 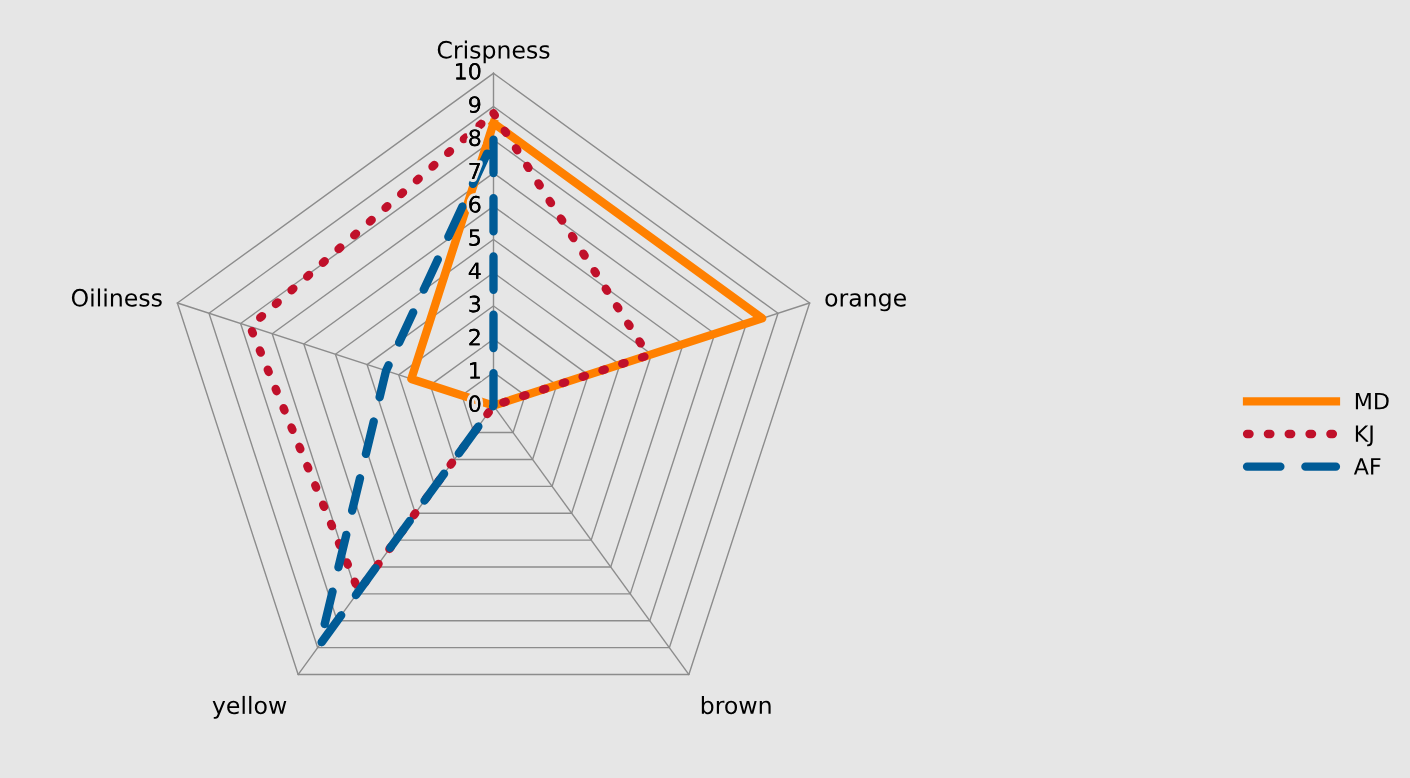 I want to click on y-tick-label: 5, so click(x=474, y=237).